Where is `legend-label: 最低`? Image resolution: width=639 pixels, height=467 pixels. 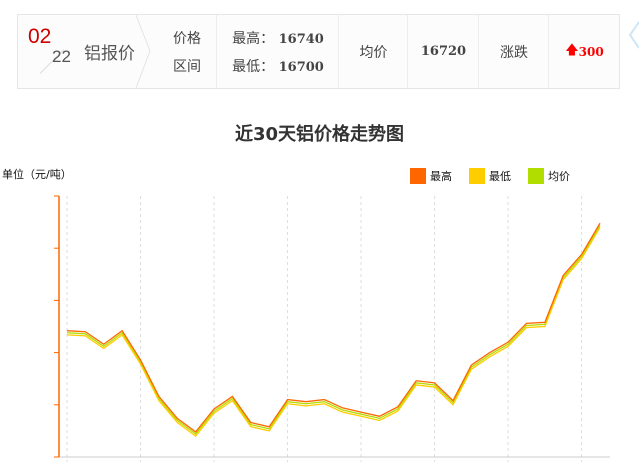 legend-label: 最低 is located at coordinates (500, 176).